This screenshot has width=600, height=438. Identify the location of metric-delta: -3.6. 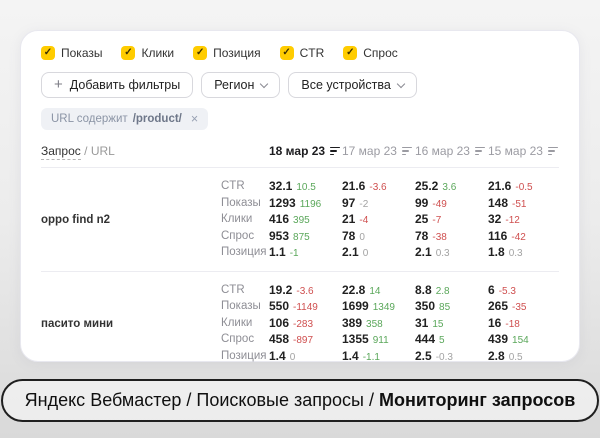
(378, 187).